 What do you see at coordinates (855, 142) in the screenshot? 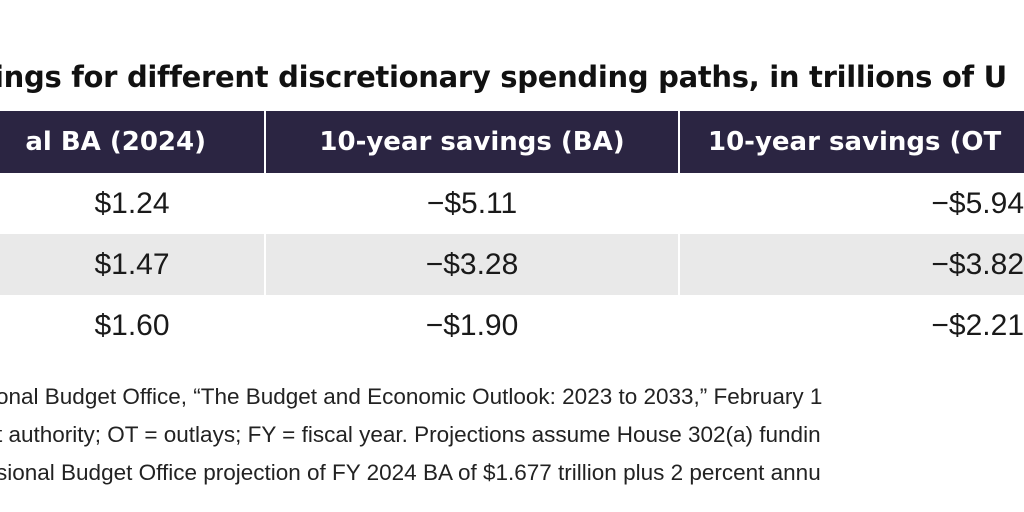
I see `header-savings-ot: 10-year savings (OT` at bounding box center [855, 142].